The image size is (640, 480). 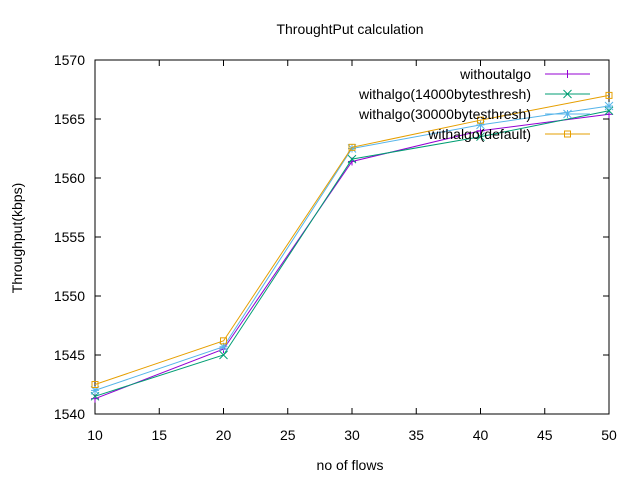 What do you see at coordinates (95, 435) in the screenshot?
I see `x-tick-label: 10` at bounding box center [95, 435].